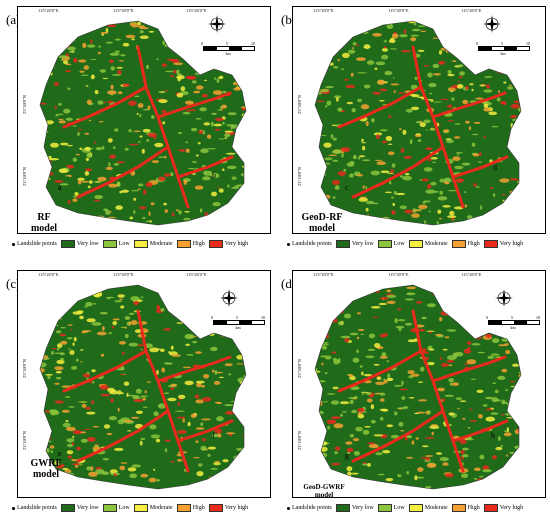 The width and height of the screenshot is (550, 528). I want to click on model-title: GeoD-RF model, so click(322, 222).